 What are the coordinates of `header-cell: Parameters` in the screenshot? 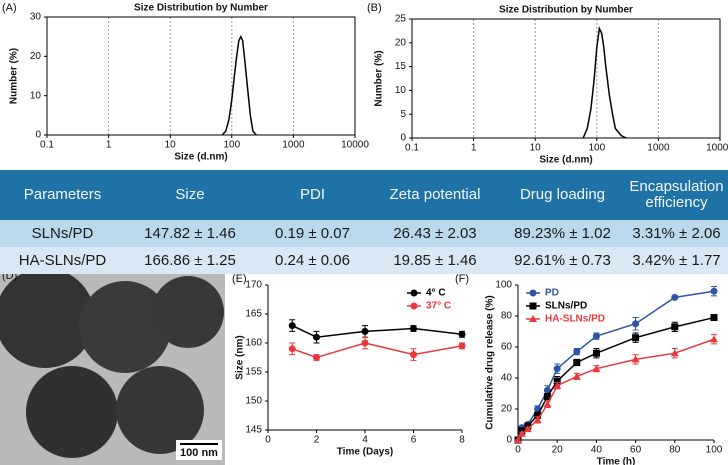 It's located at (62, 195).